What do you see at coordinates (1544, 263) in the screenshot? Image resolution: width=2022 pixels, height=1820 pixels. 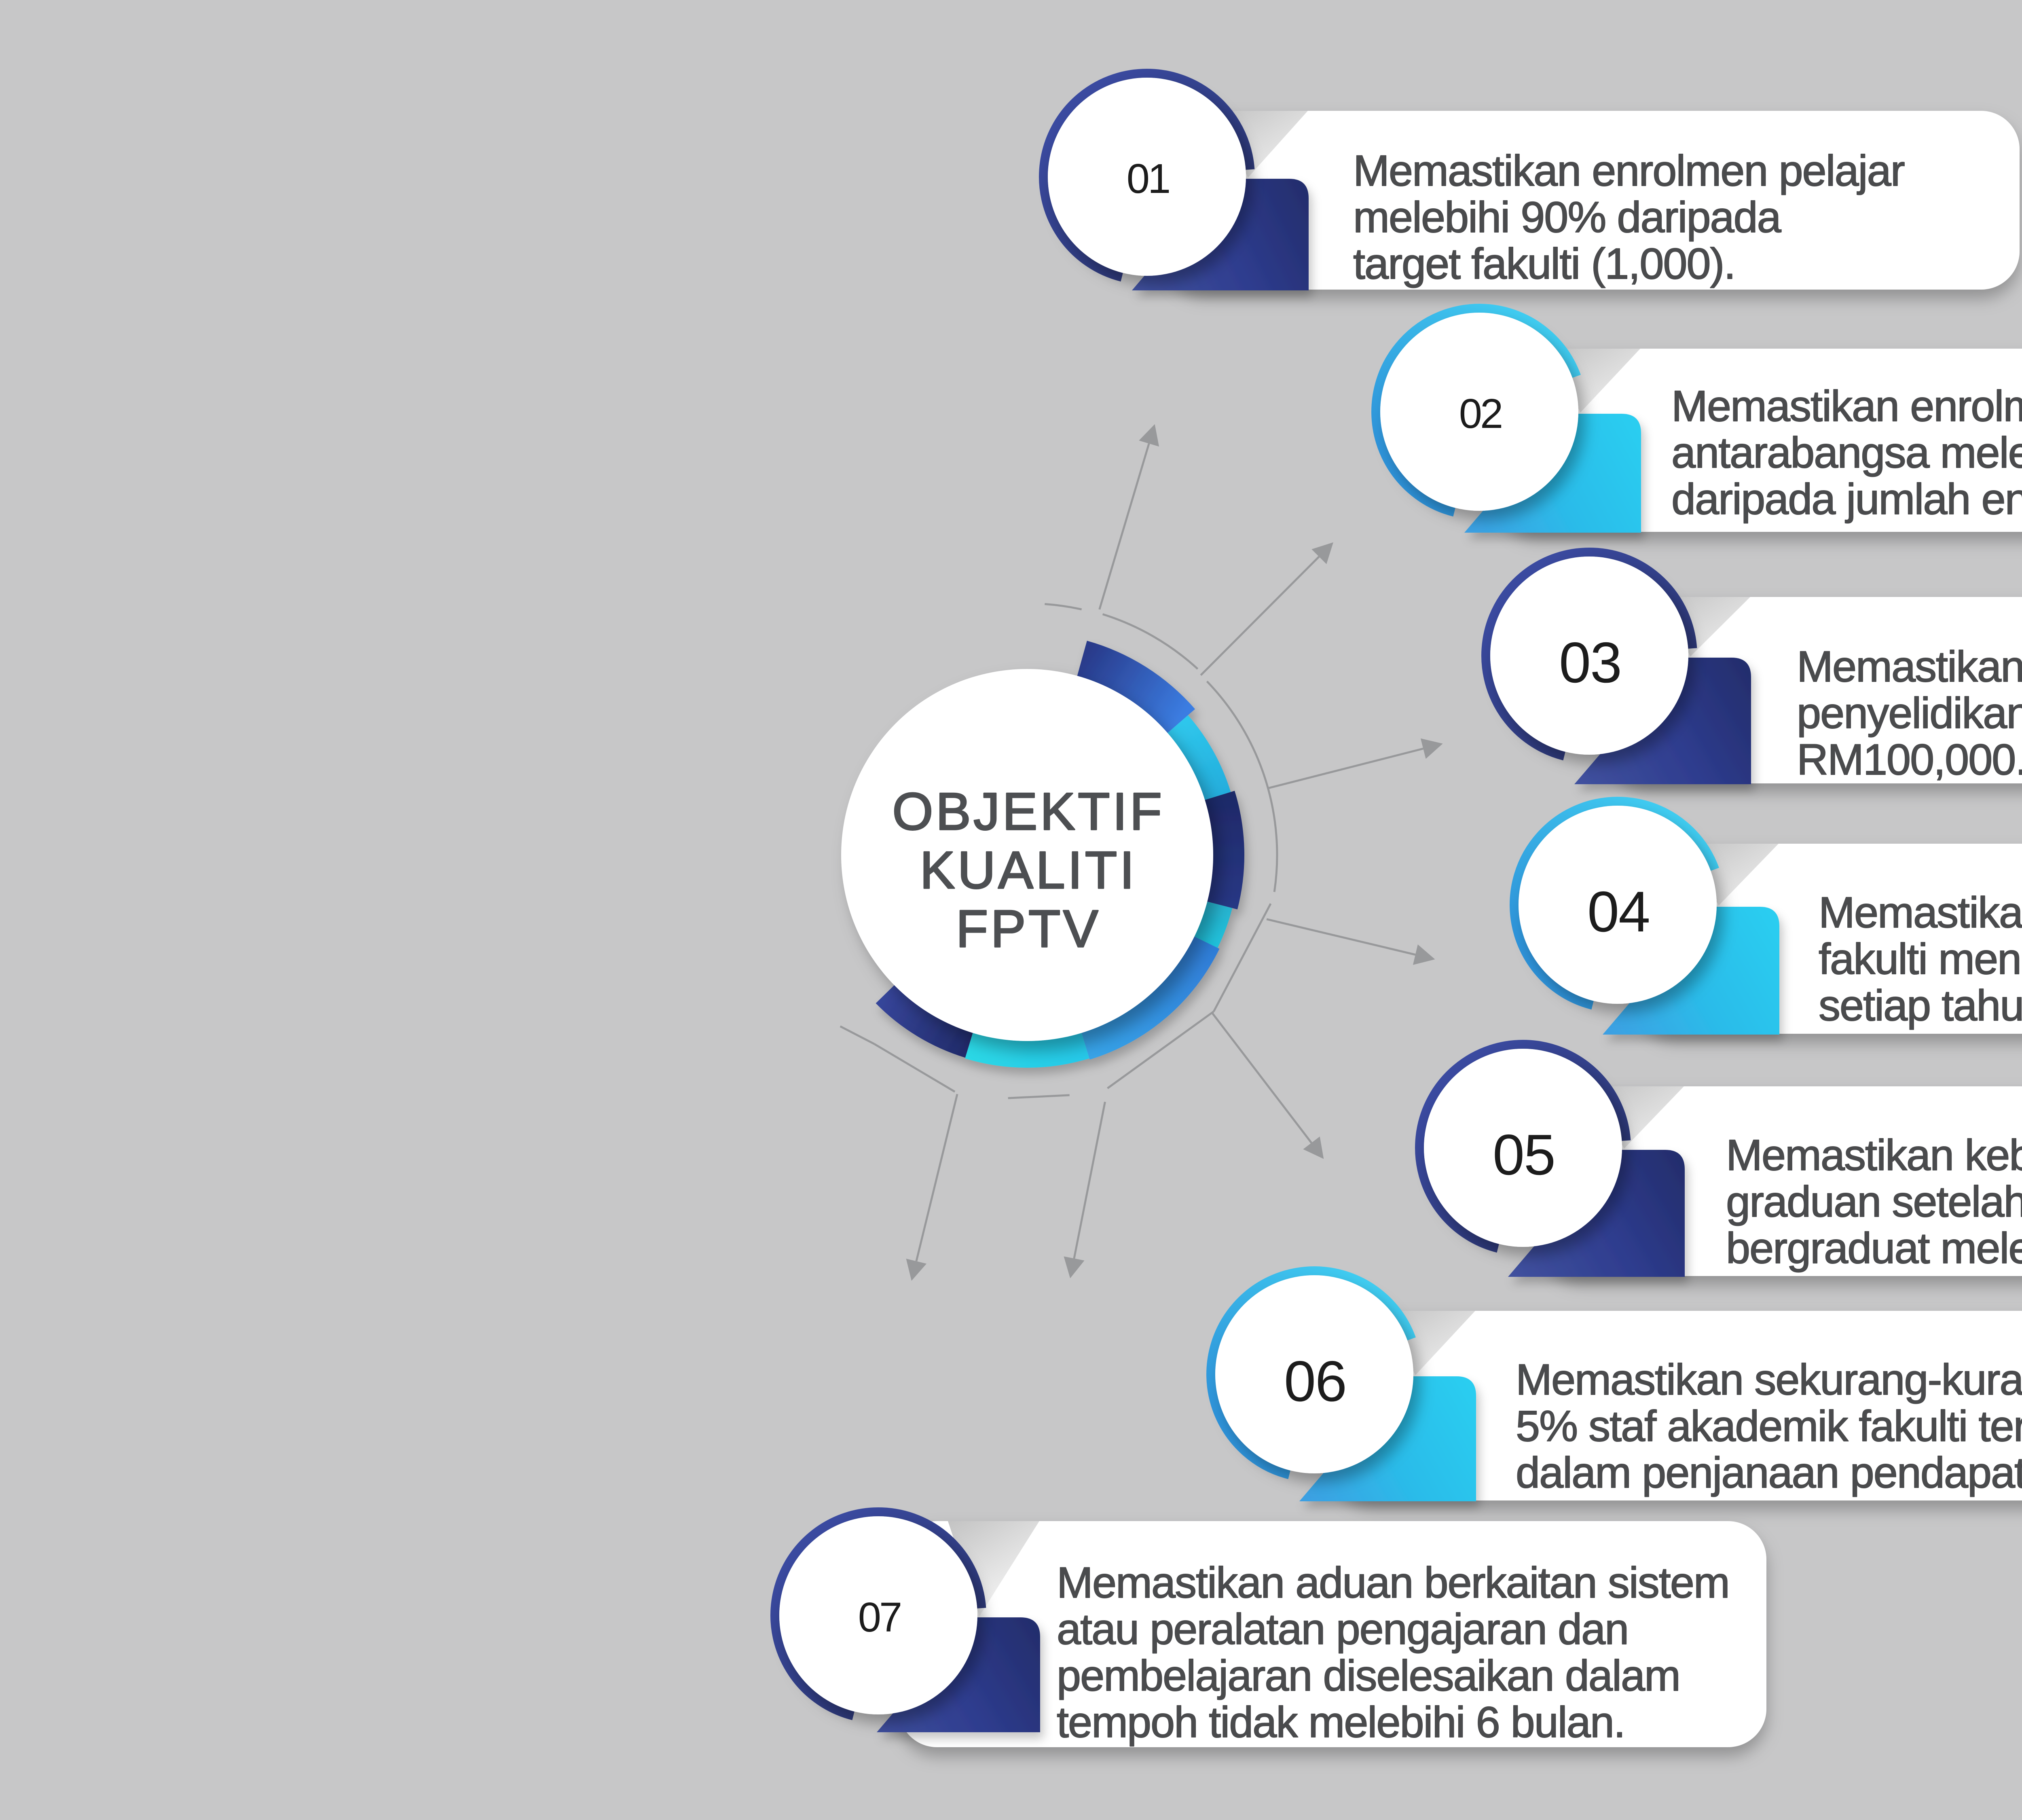 I see `svg-text: target fakulti (1,000).` at bounding box center [1544, 263].